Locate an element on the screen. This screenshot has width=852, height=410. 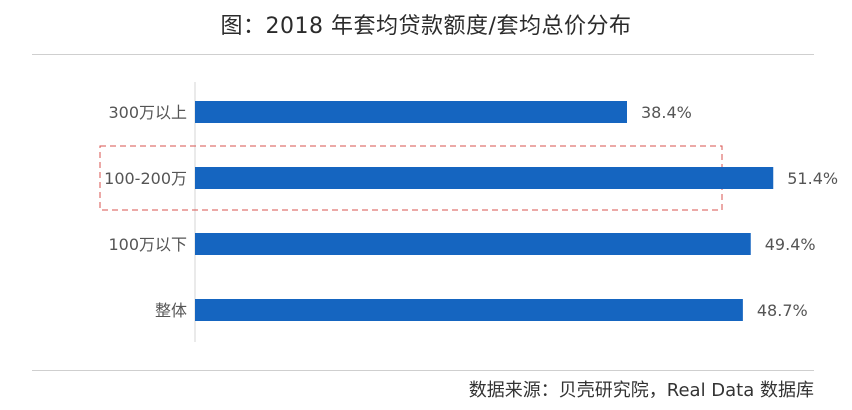
value-label: 48.7% is located at coordinates (782, 310).